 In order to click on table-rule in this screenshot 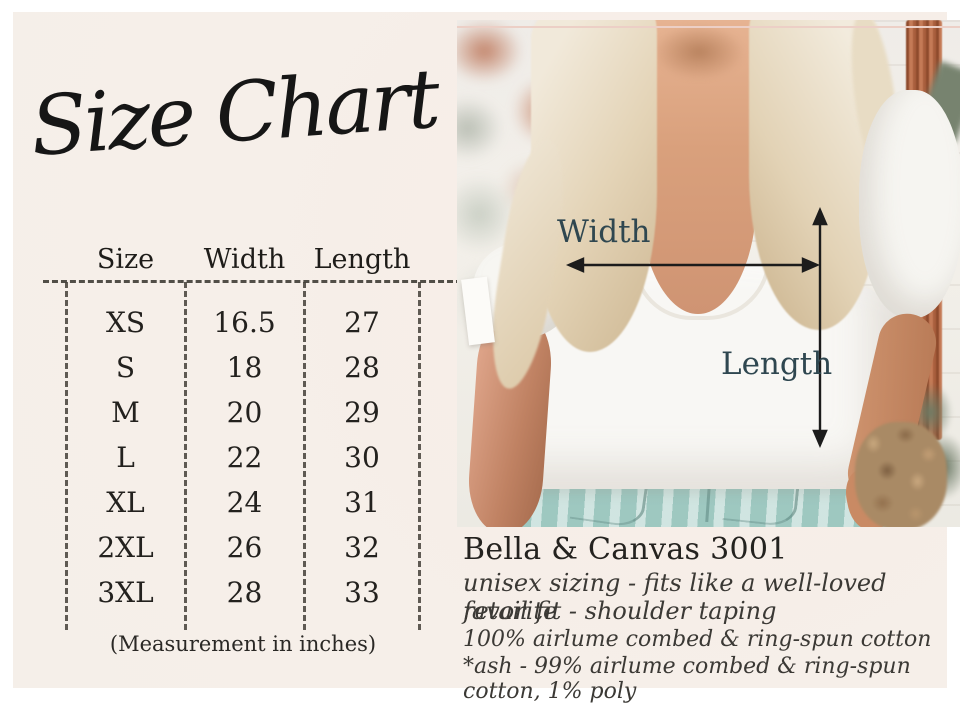, I will do `click(252, 281)`.